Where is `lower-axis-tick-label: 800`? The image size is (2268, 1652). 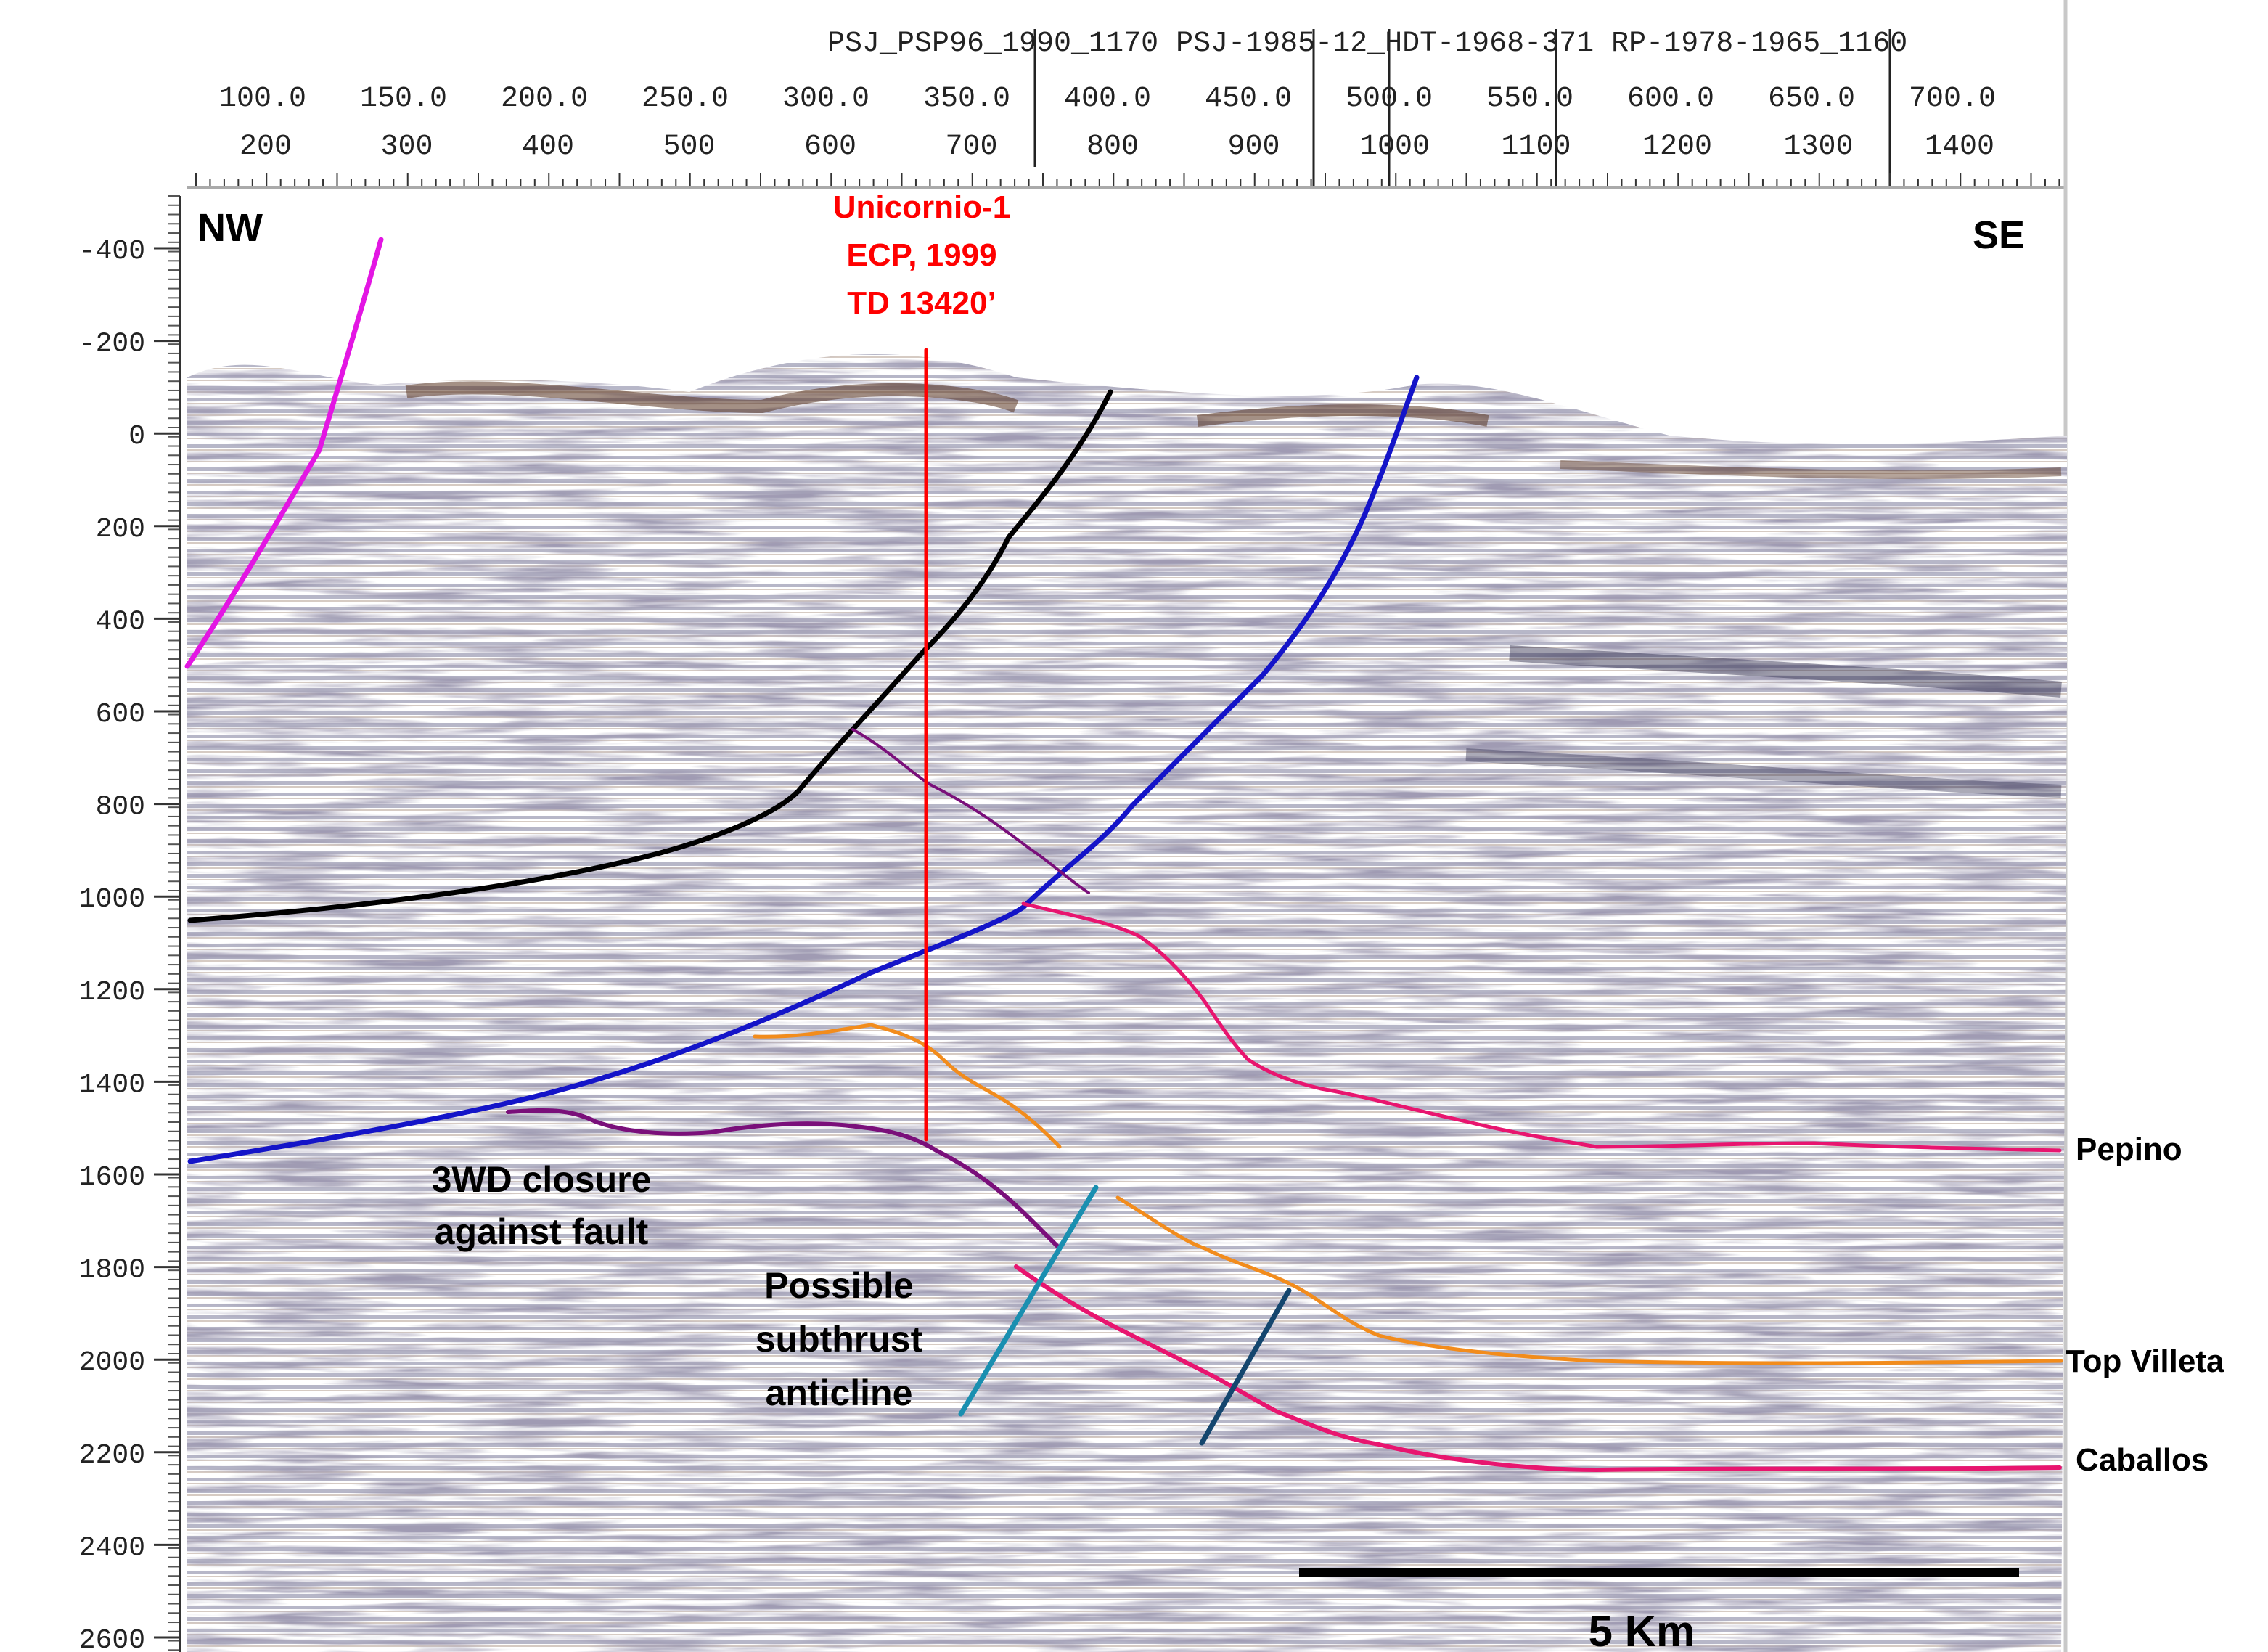
lower-axis-tick-label: 800 is located at coordinates (1112, 147).